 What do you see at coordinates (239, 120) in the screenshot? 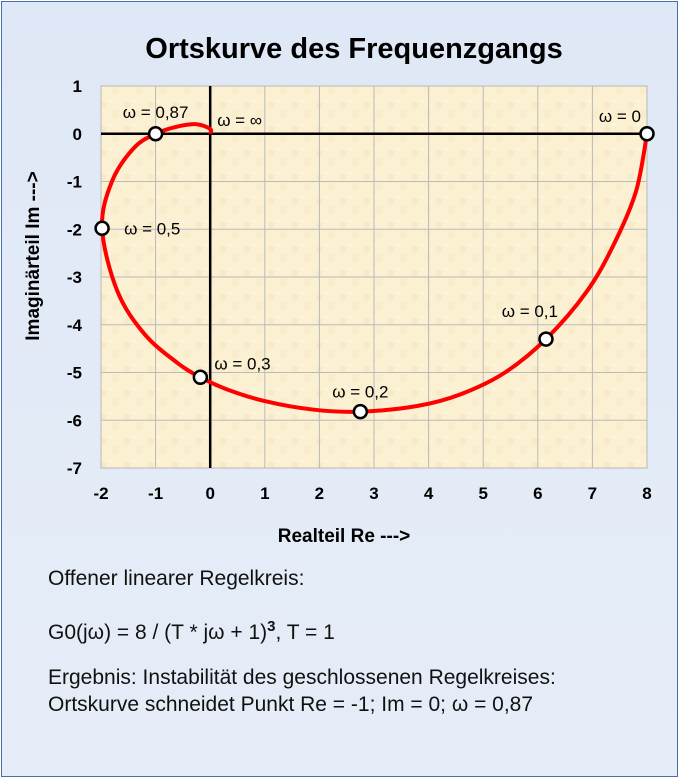
I see `infinity-label: ω = ∞` at bounding box center [239, 120].